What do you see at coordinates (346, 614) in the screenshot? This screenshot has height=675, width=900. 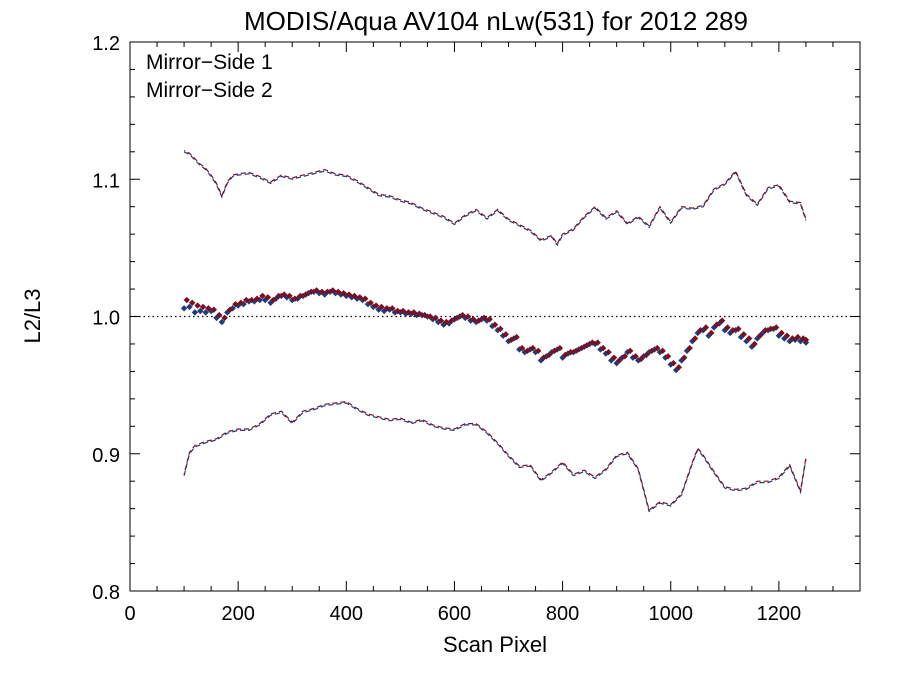 I see `x-tick-label: 400` at bounding box center [346, 614].